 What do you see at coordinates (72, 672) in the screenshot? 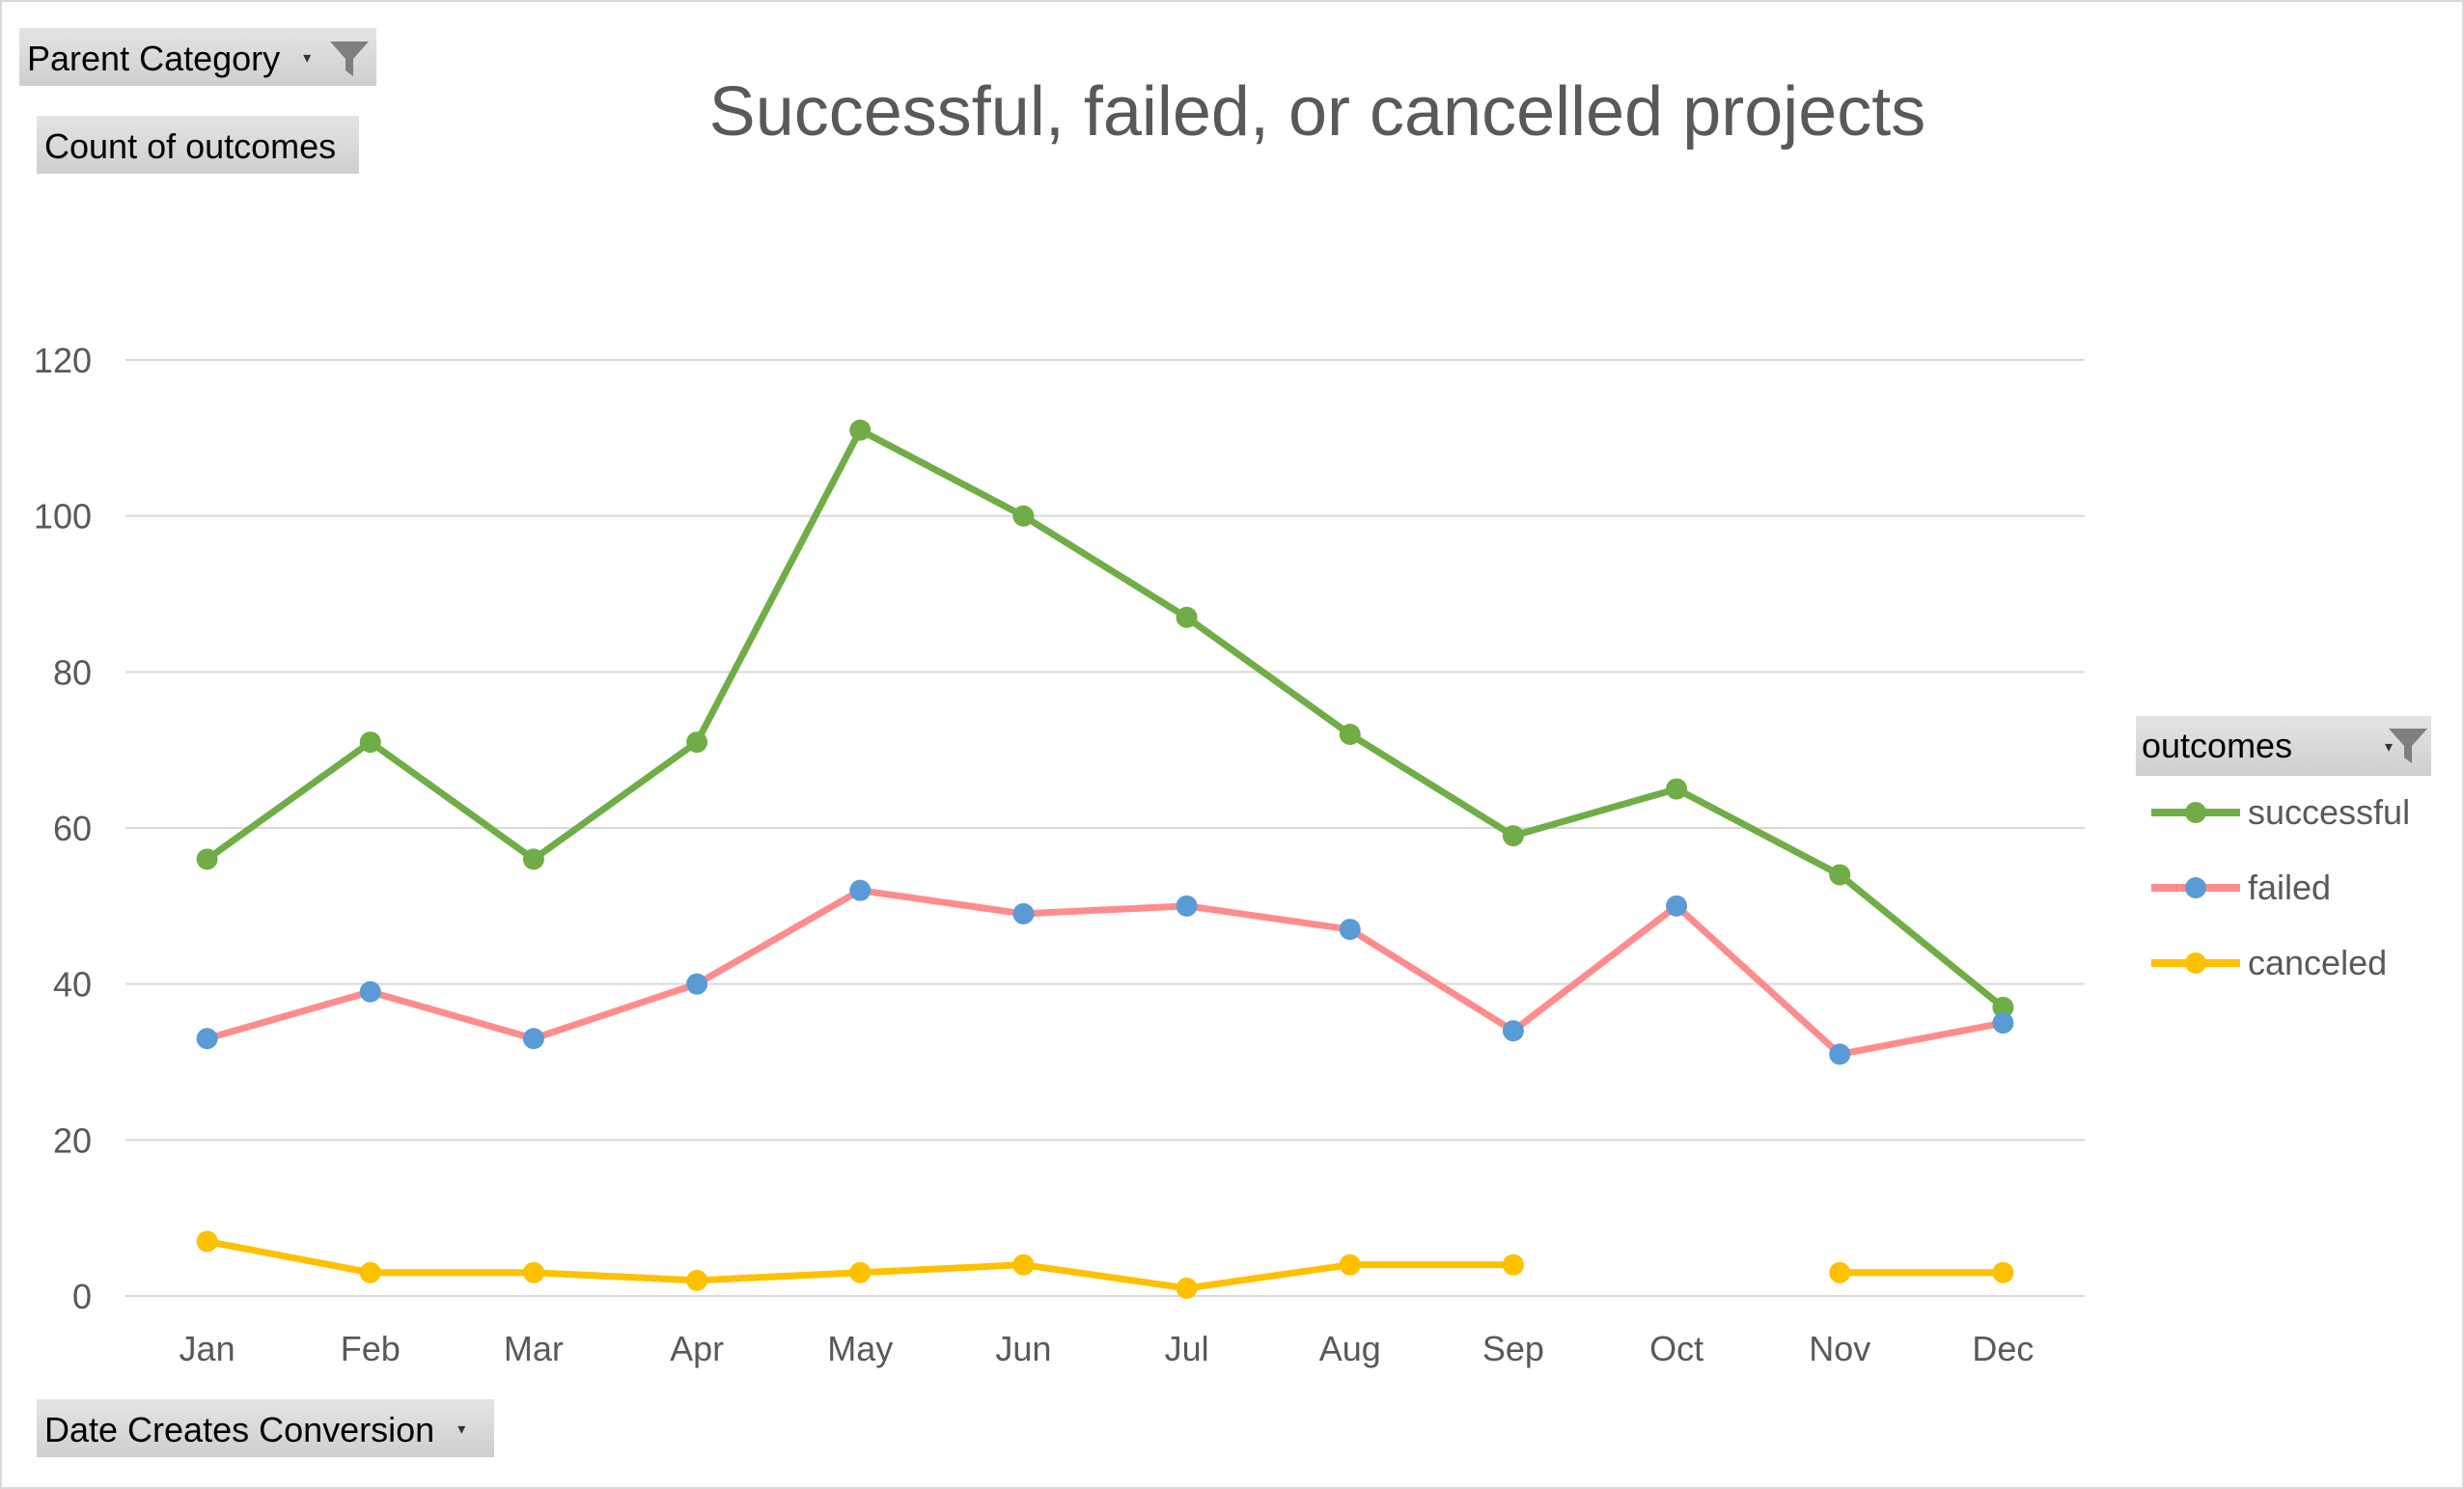
I see `y-tick-label: 80` at bounding box center [72, 672].